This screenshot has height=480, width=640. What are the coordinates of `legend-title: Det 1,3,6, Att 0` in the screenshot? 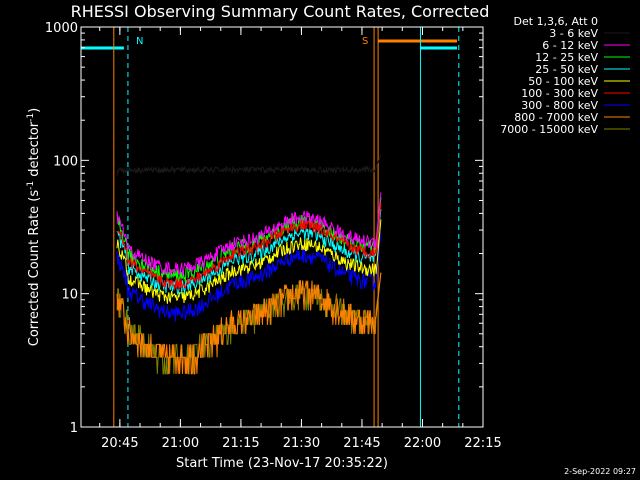 It's located at (556, 21).